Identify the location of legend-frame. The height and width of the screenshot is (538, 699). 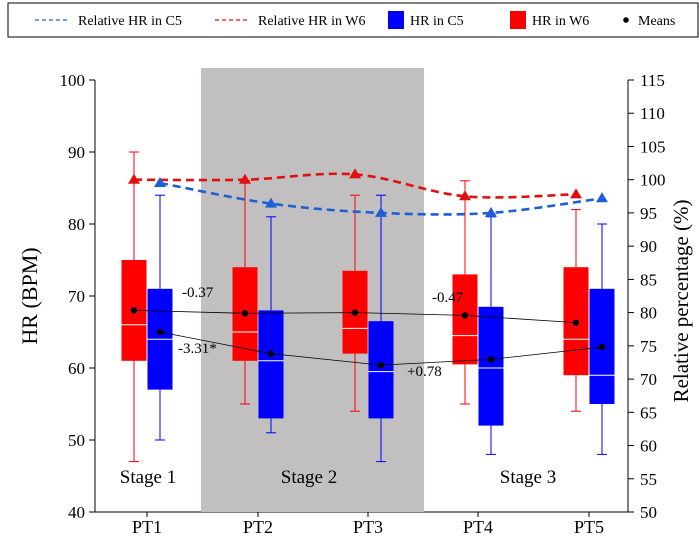
(353, 20).